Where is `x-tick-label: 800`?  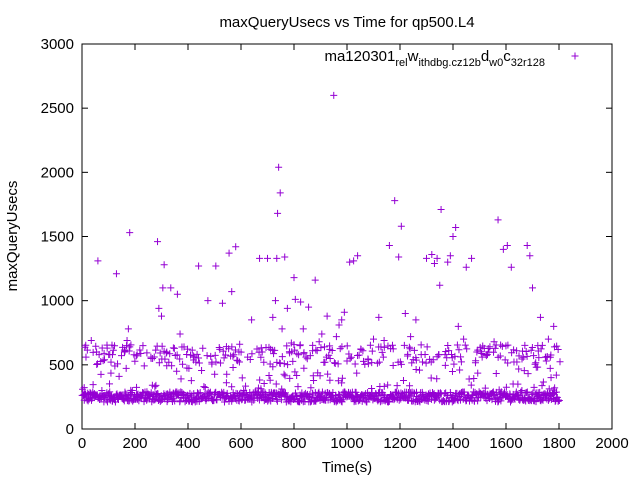
x-tick-label: 800 is located at coordinates (293, 443).